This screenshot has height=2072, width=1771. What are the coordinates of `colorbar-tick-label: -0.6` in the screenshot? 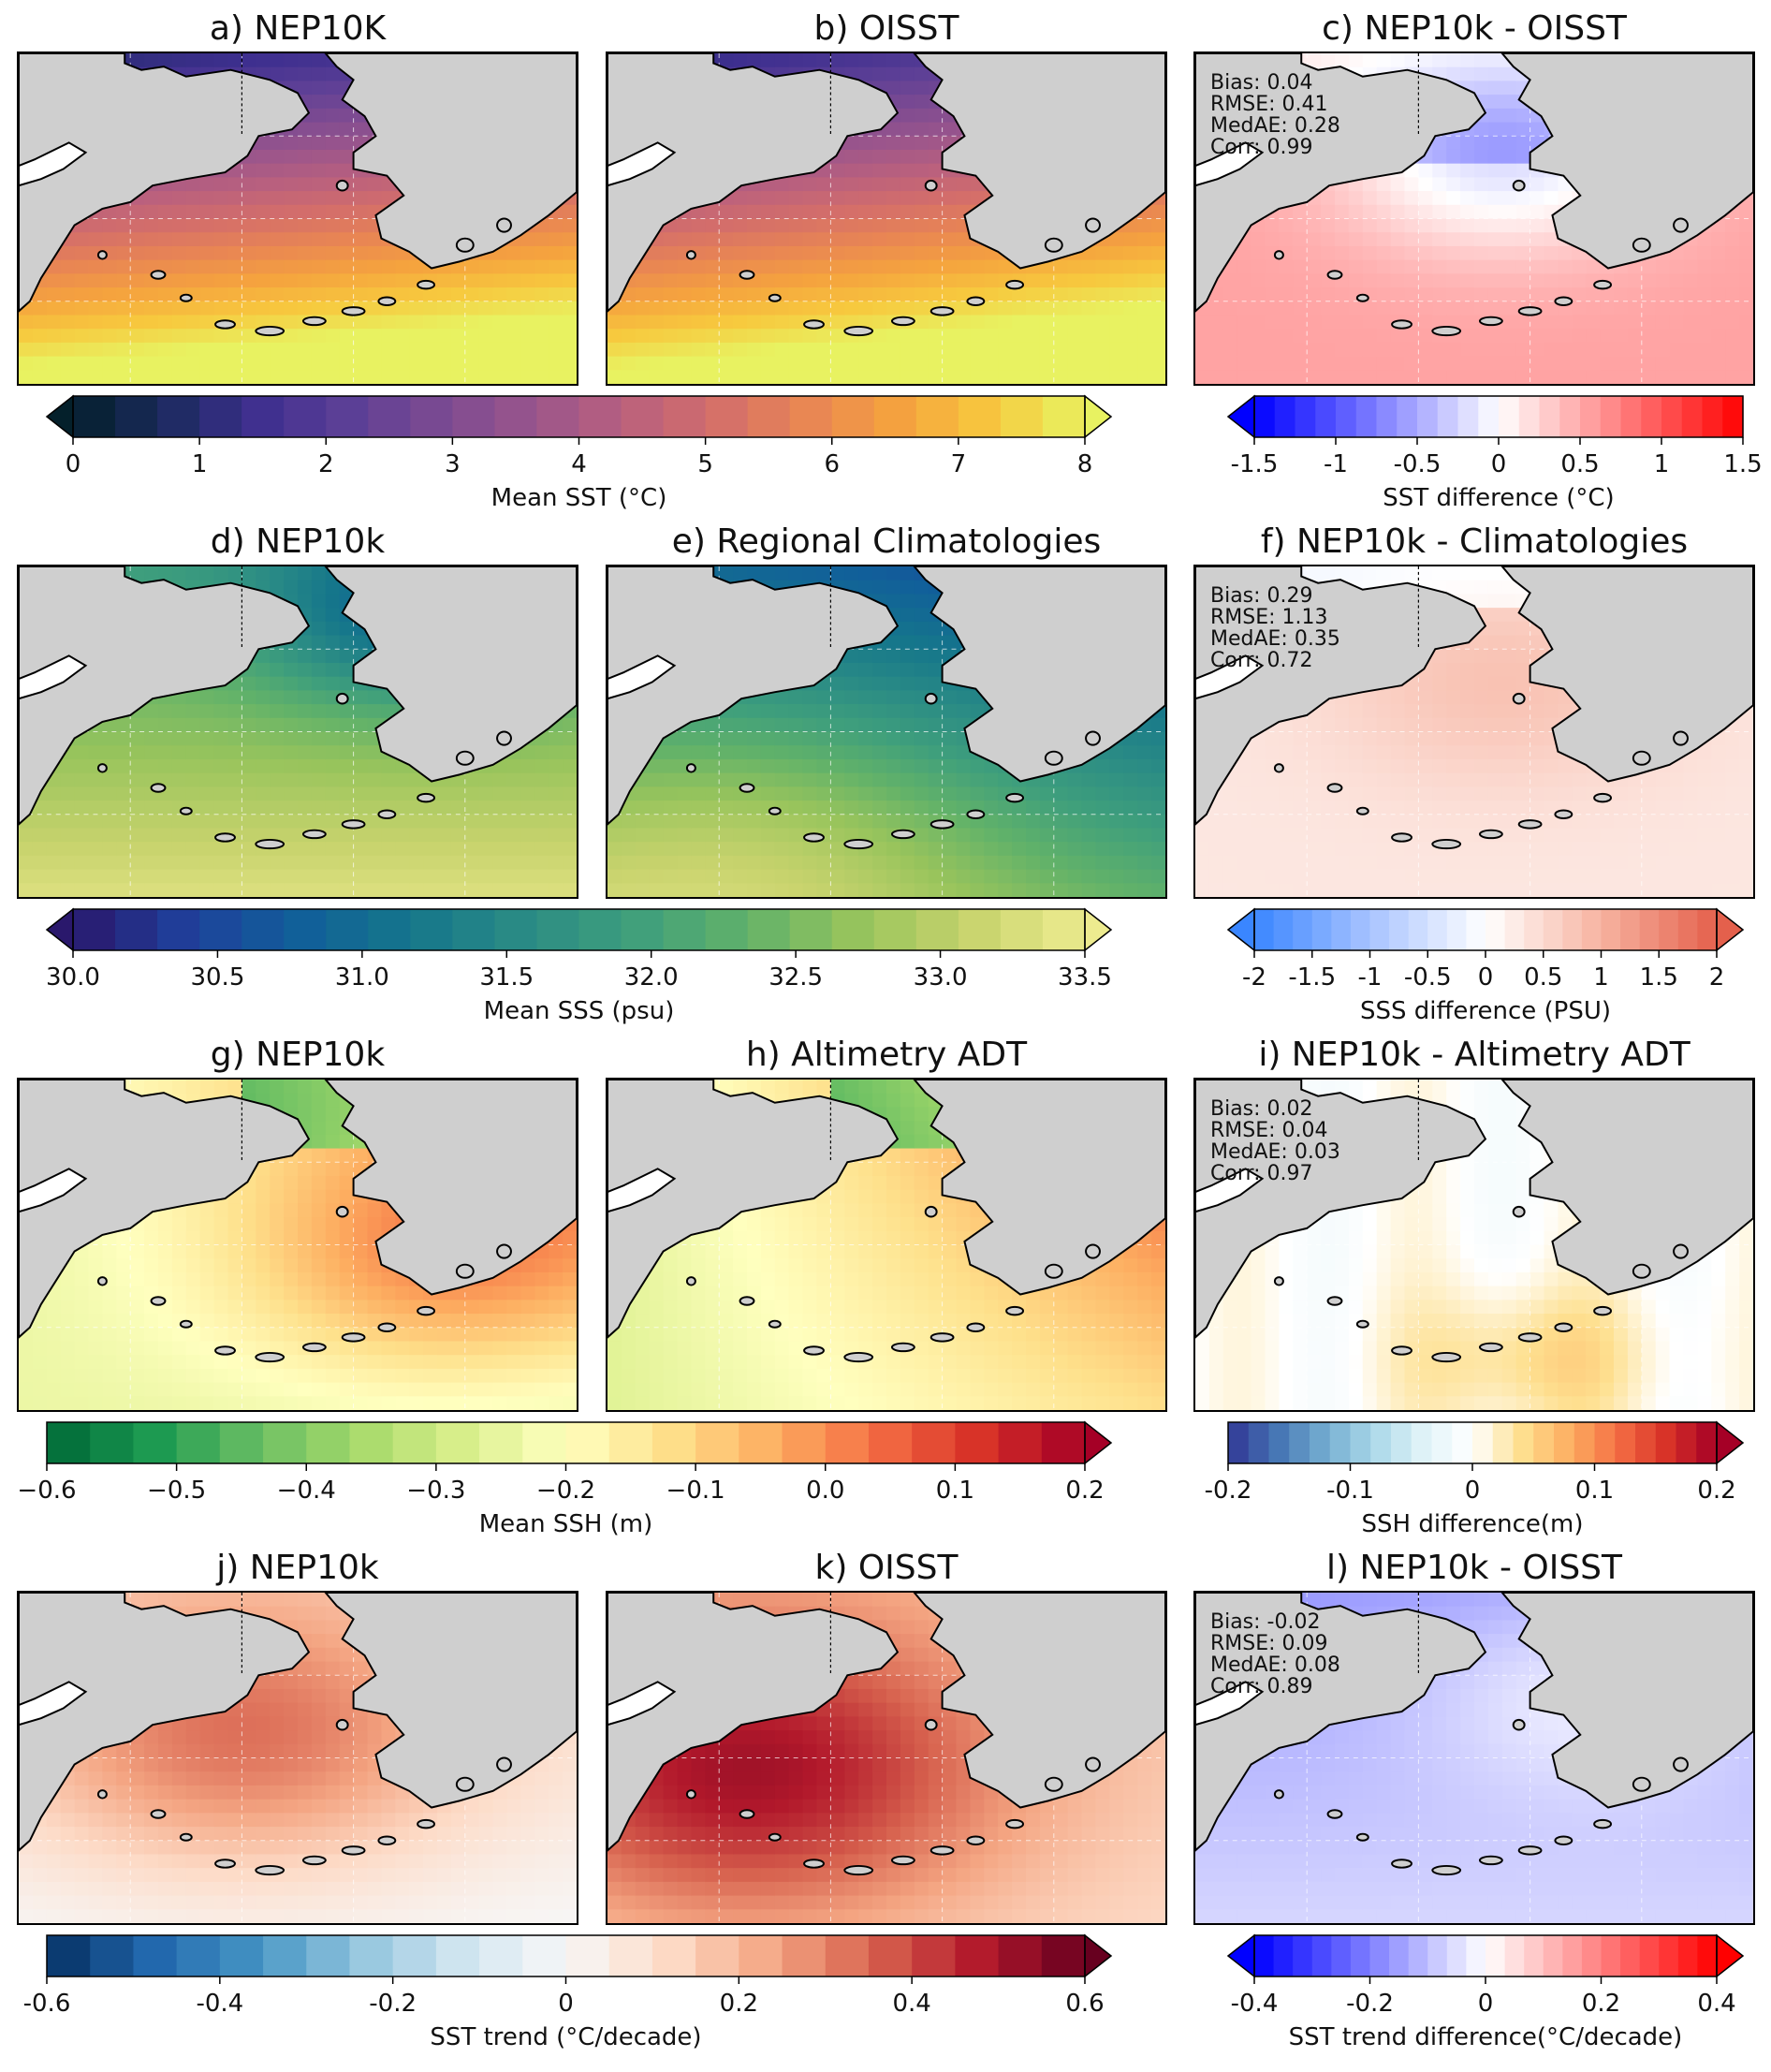 It's located at (46, 2004).